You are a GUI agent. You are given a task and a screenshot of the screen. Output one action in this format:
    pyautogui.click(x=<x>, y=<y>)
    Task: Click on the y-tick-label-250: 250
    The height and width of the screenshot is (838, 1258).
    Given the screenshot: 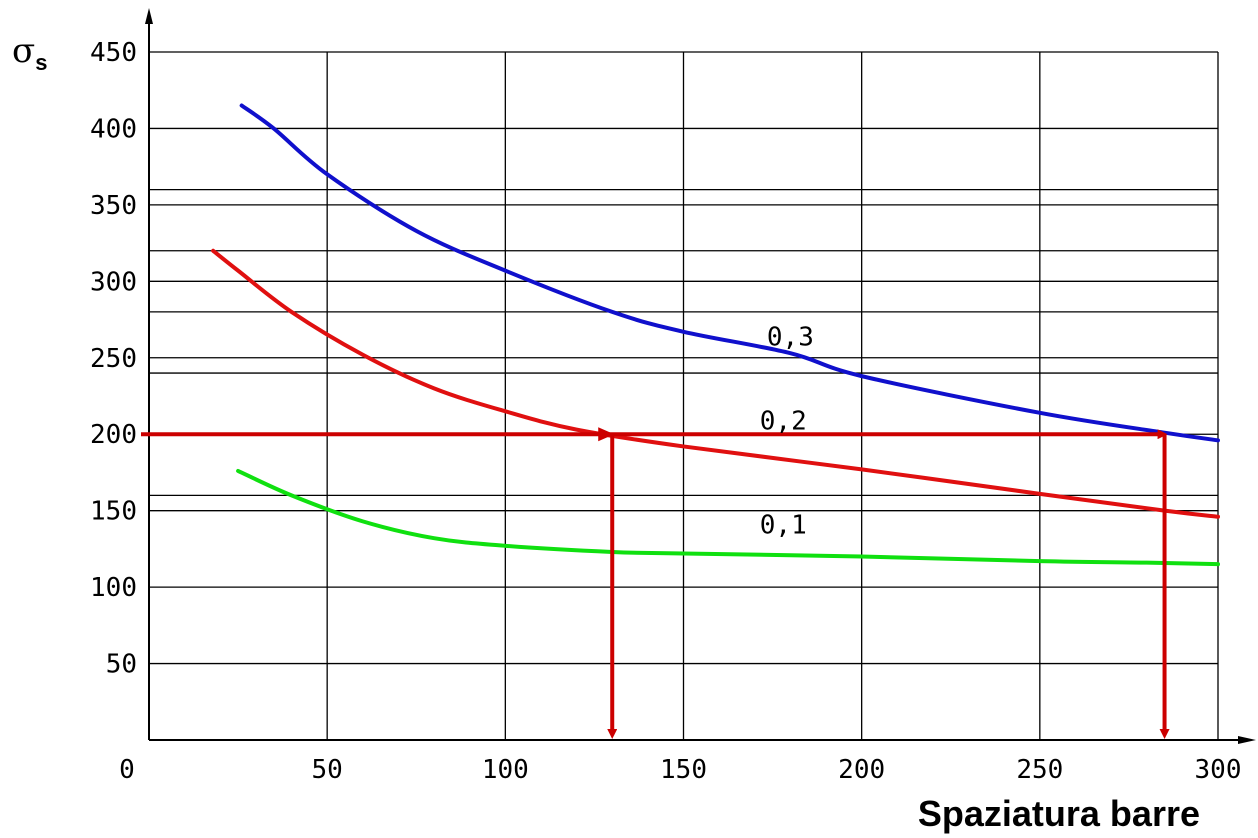 What is the action you would take?
    pyautogui.click(x=113, y=359)
    